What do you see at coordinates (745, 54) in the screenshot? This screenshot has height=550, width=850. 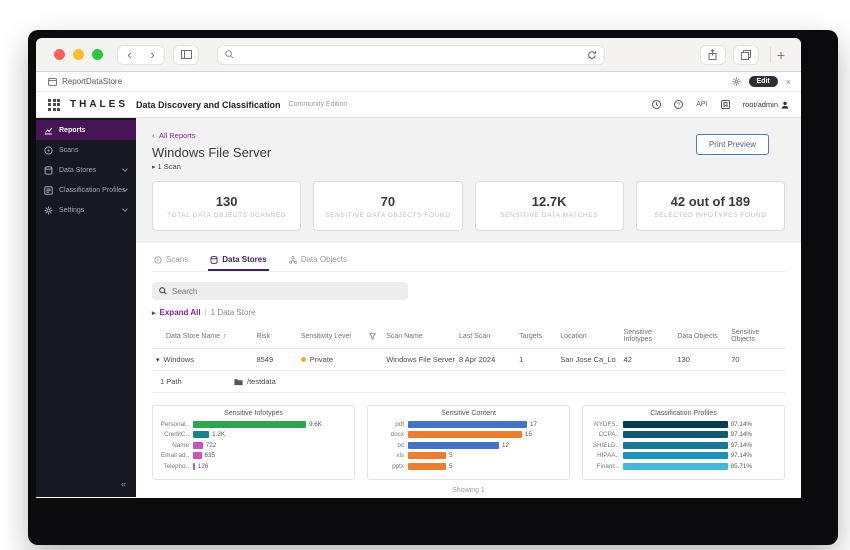 I see `tab-overview-button` at bounding box center [745, 54].